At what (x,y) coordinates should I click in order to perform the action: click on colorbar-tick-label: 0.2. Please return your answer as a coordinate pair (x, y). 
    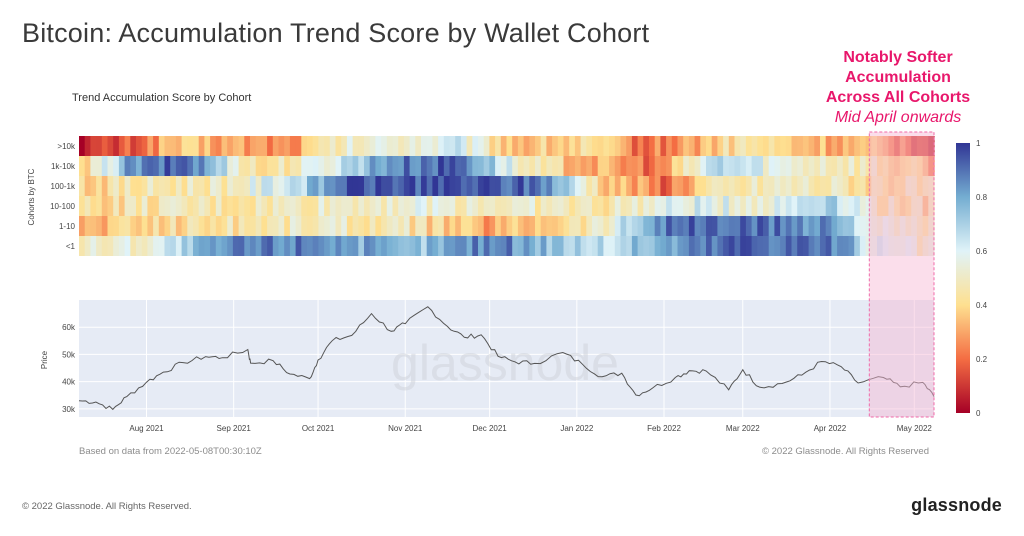
    Looking at the image, I should click on (982, 359).